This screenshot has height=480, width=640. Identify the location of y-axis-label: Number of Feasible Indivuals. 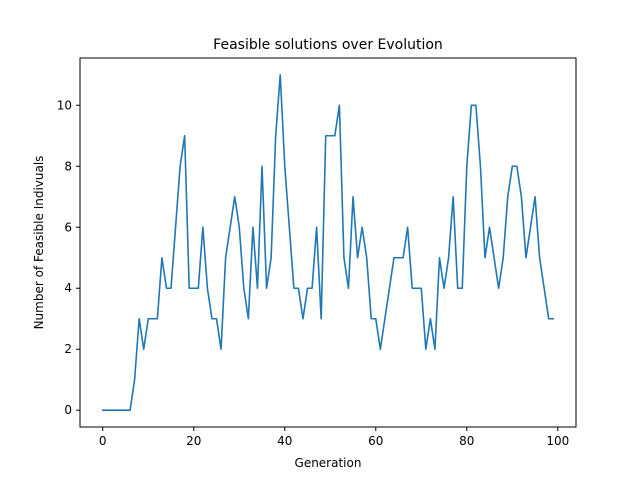
(39, 243).